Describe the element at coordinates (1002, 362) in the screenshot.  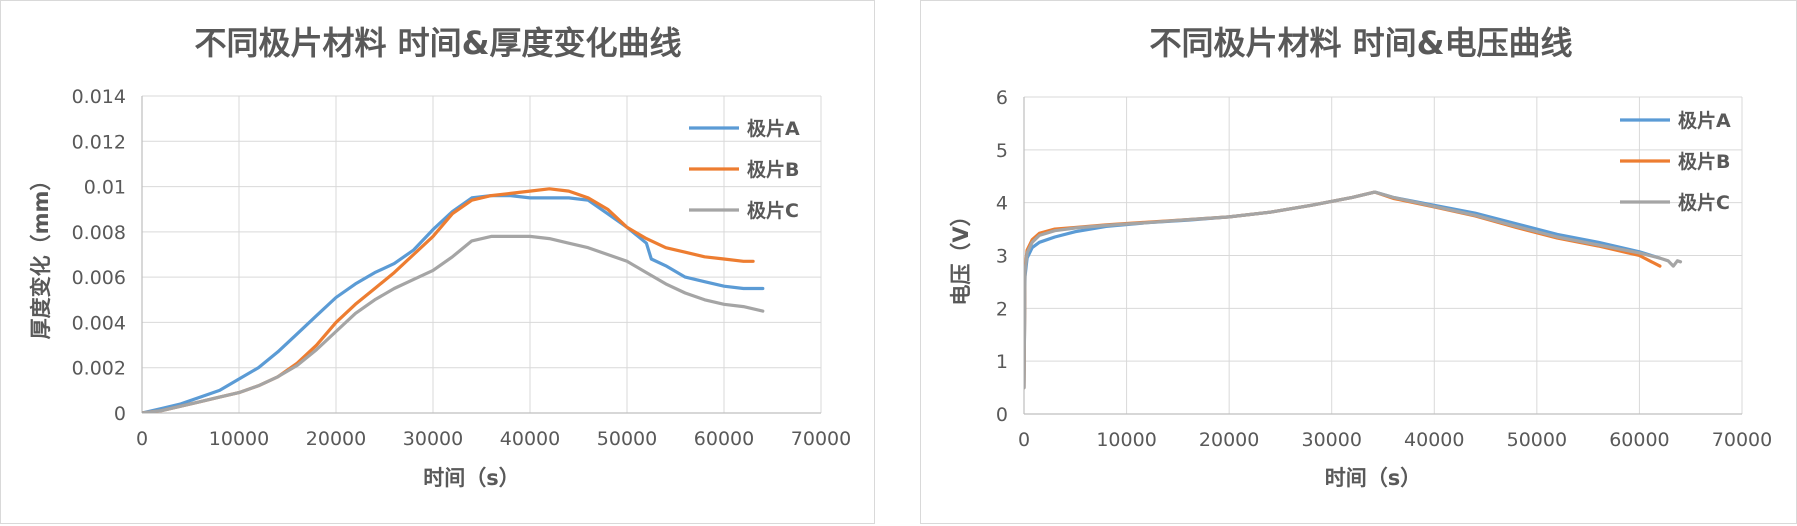
I see `y-tick-label: 1` at that location.